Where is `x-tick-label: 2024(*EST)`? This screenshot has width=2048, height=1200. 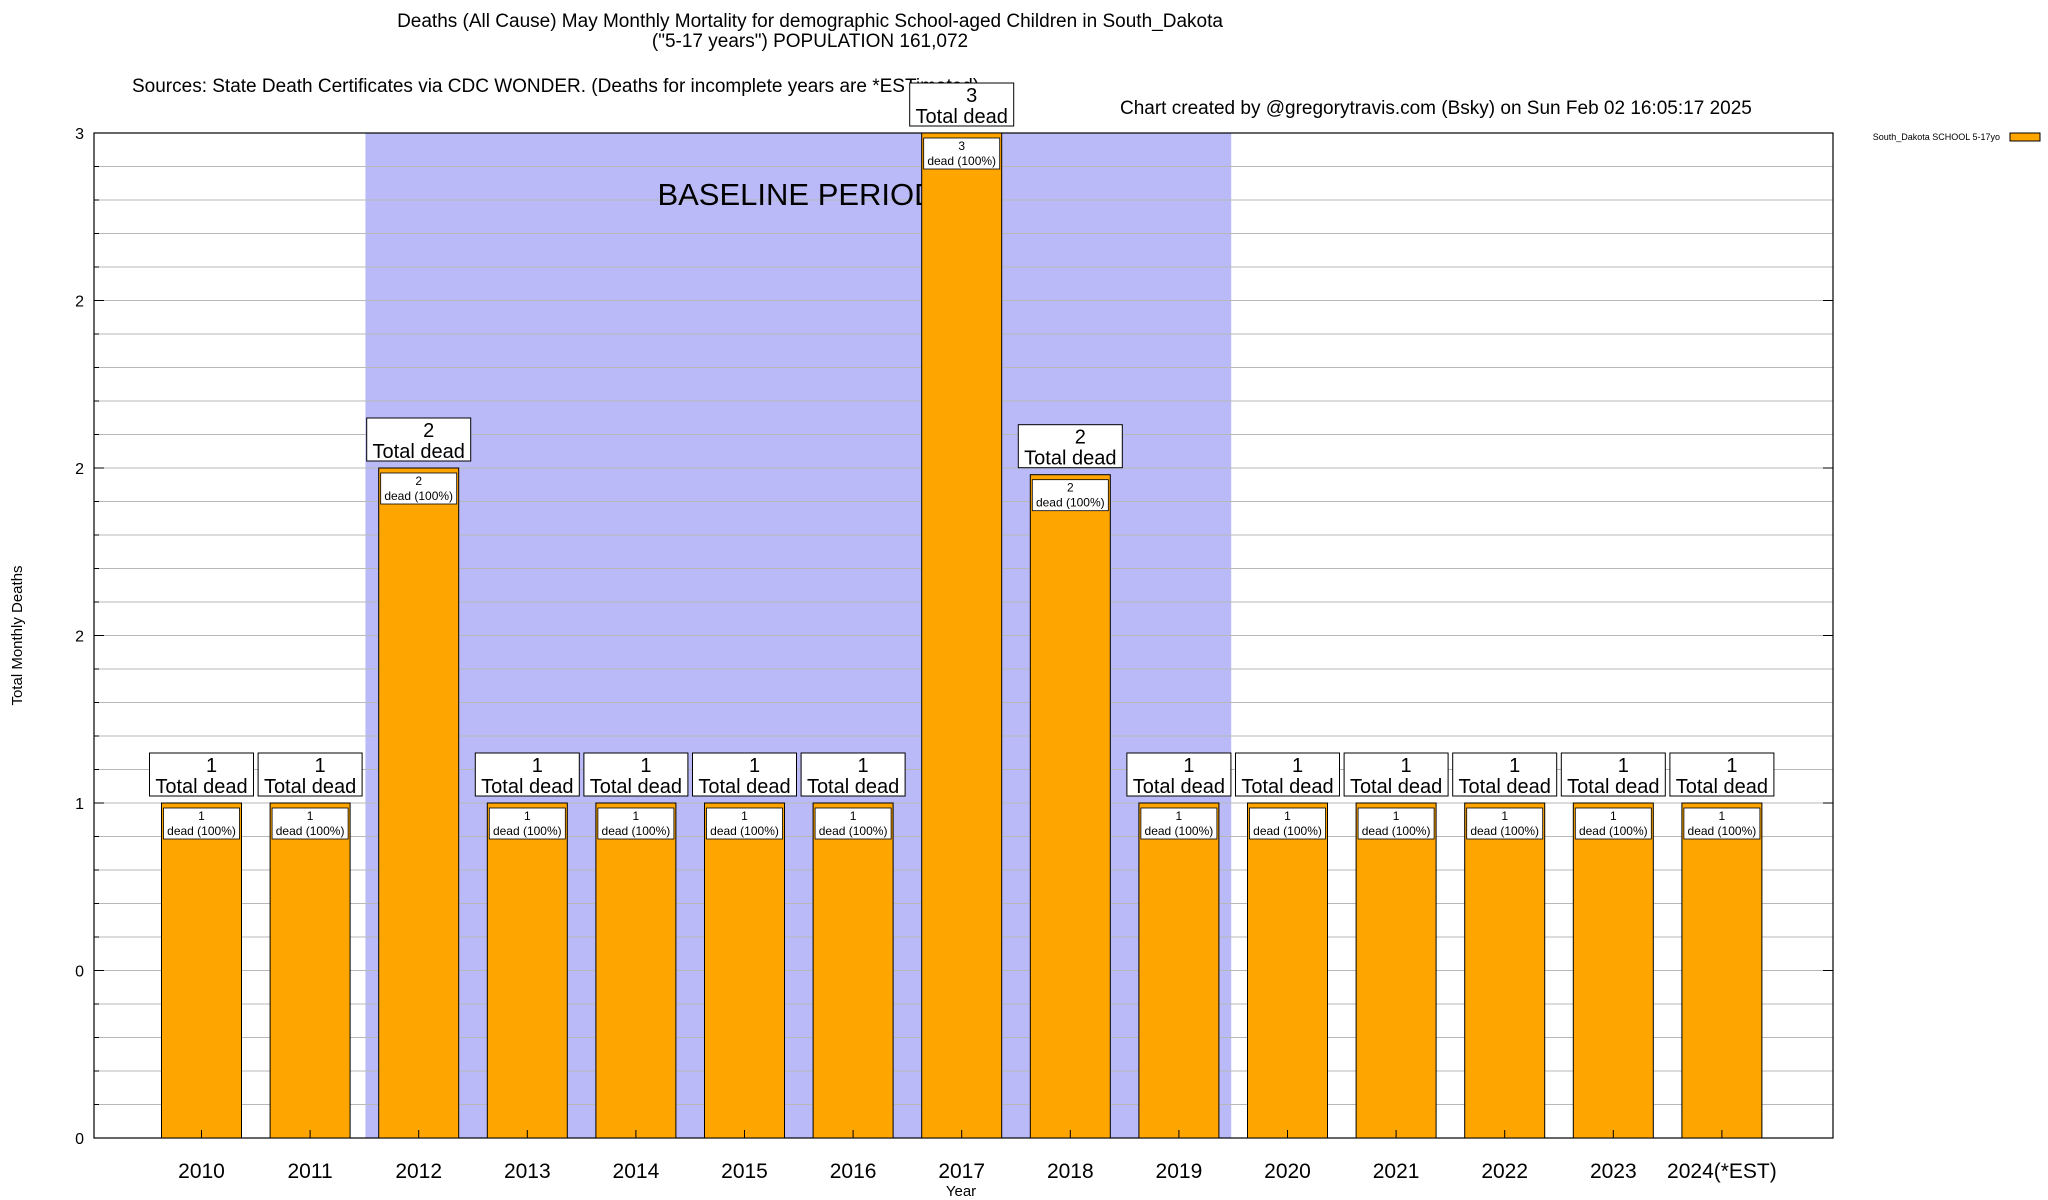 x-tick-label: 2024(*EST) is located at coordinates (1722, 1171).